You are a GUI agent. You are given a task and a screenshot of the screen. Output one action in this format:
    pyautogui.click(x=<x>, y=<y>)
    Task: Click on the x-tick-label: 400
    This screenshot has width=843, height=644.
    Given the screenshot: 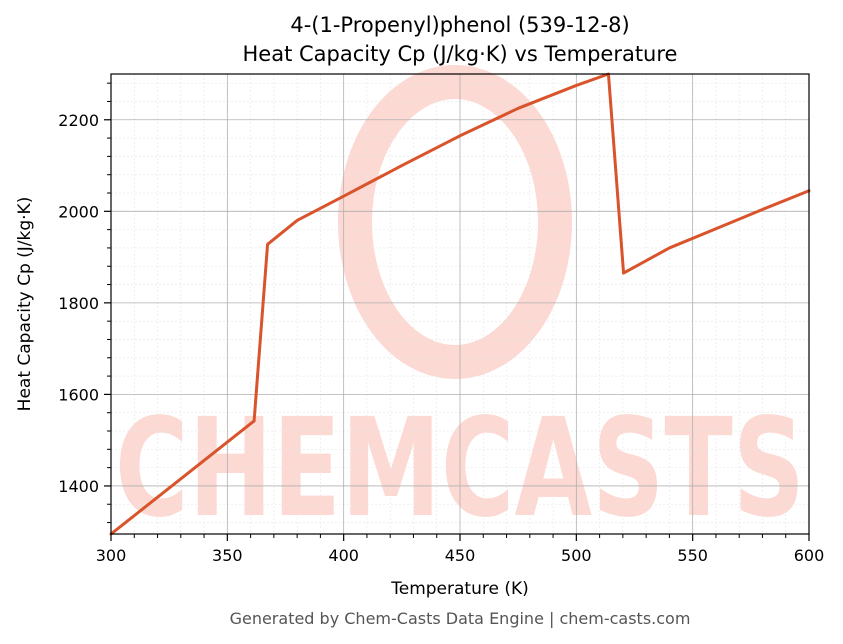 What is the action you would take?
    pyautogui.click(x=343, y=555)
    